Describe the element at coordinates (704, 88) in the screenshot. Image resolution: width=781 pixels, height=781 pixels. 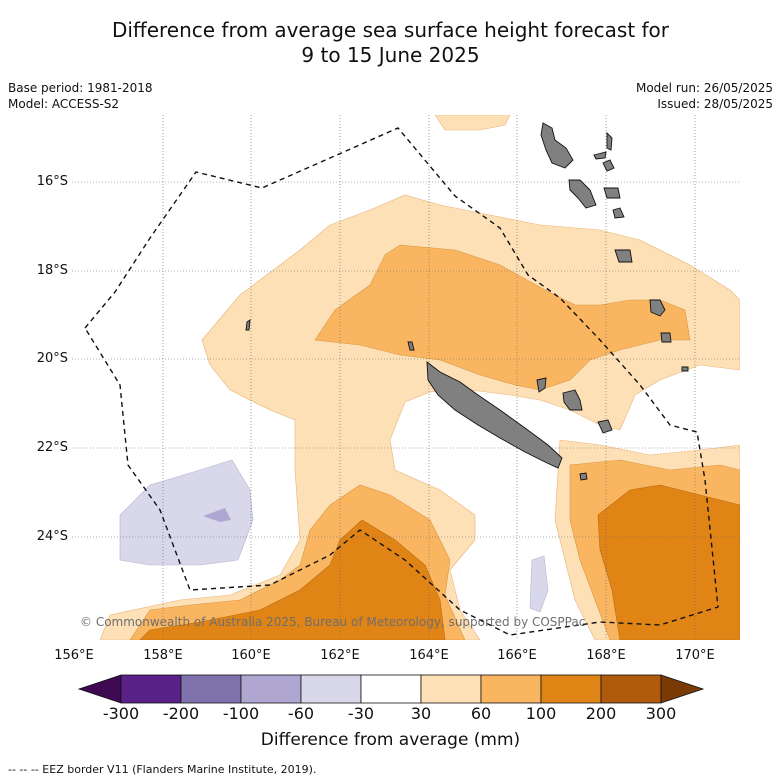
I see `model-run: Model run: 26/05/2025` at that location.